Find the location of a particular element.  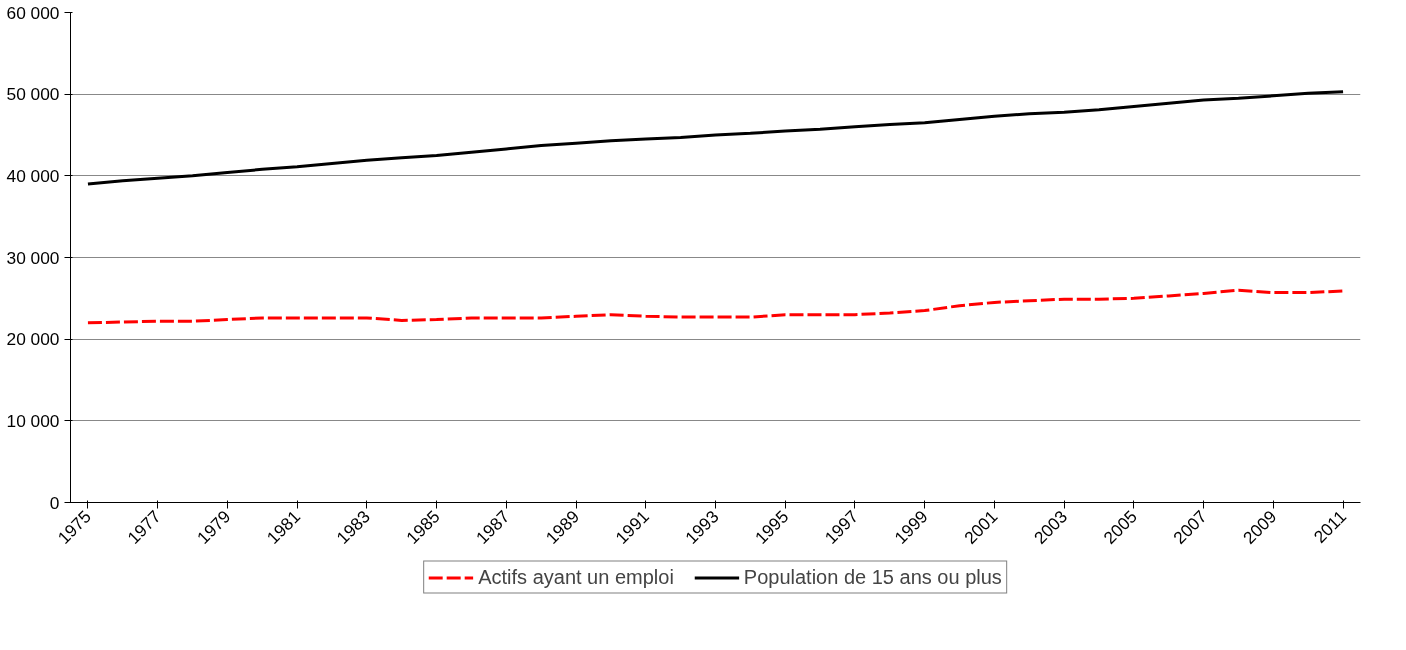

y-tick-label: 10 000 is located at coordinates (33, 420).